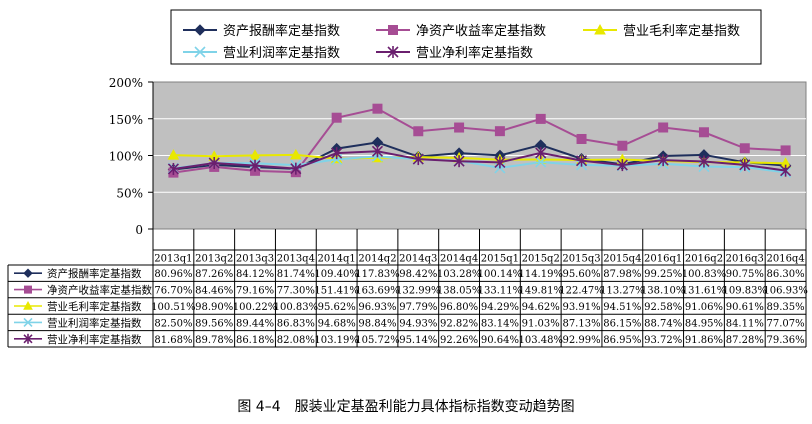 The width and height of the screenshot is (812, 424). What do you see at coordinates (296, 307) in the screenshot?
I see `table-cell-3-4: 100.83%` at bounding box center [296, 307].